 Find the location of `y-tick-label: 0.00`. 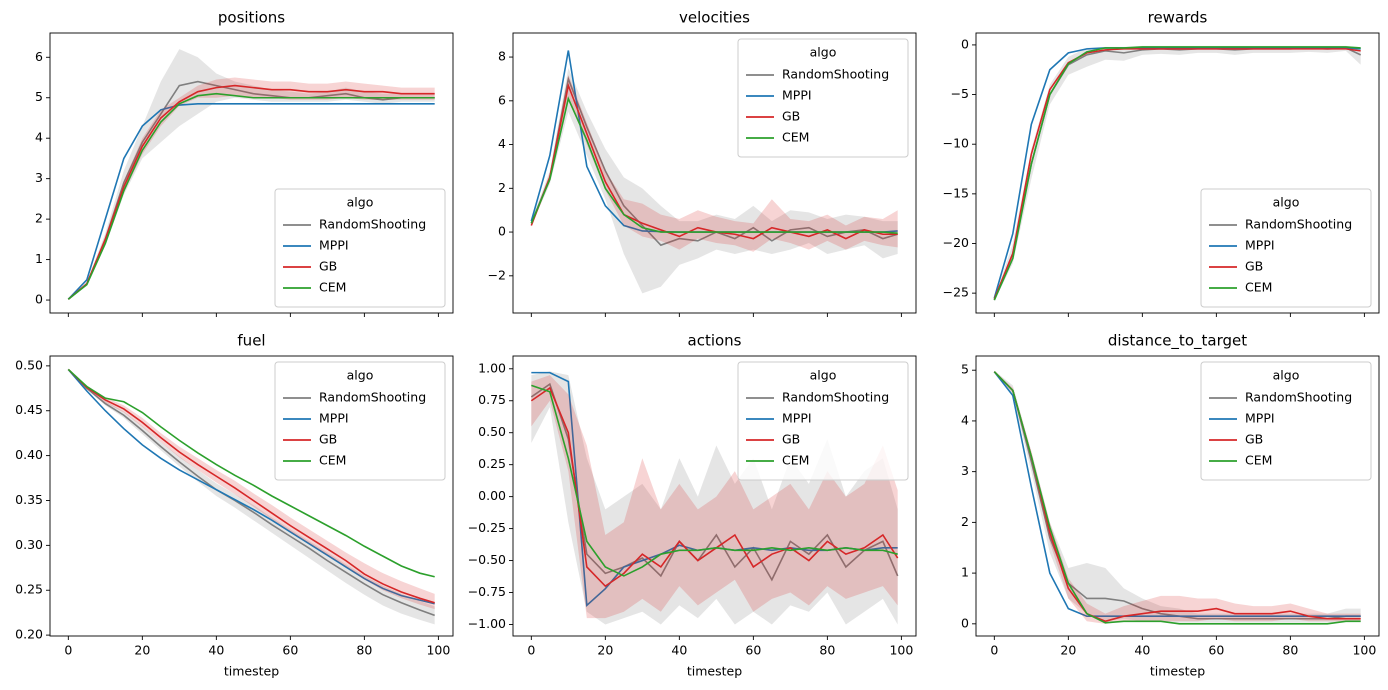

y-tick-label: 0.00 is located at coordinates (492, 495).